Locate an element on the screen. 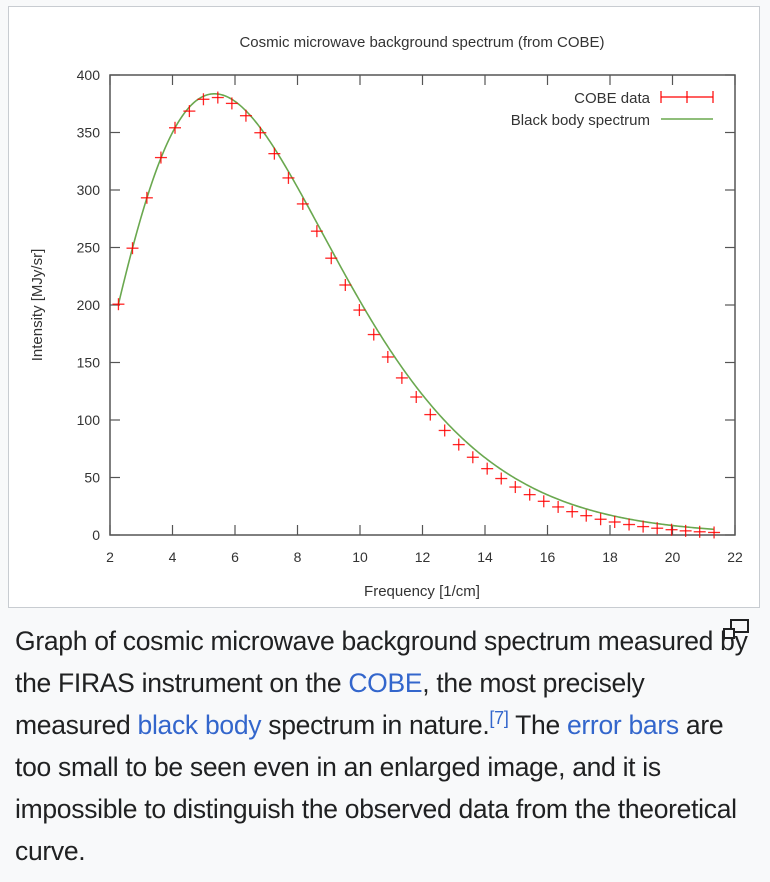 This screenshot has height=882, width=770. y-tick-label: 0 is located at coordinates (96, 535).